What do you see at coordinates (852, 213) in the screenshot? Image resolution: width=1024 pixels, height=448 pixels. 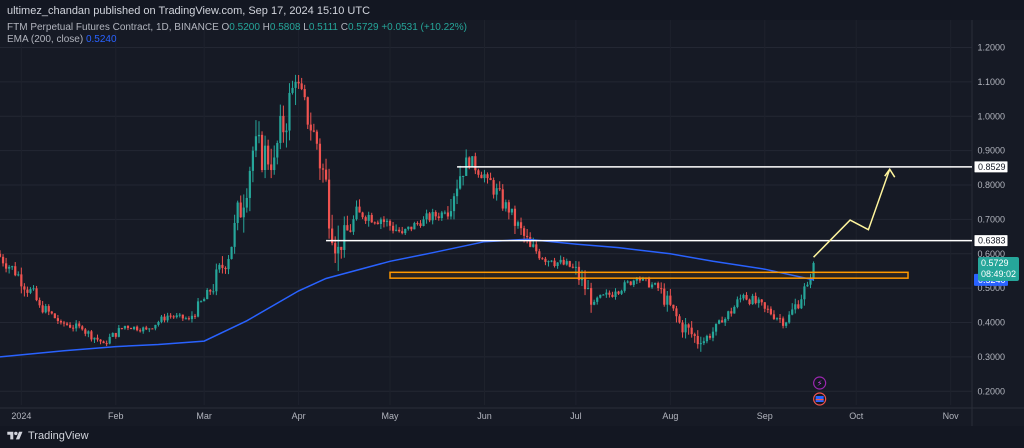 I see `projection-path` at bounding box center [852, 213].